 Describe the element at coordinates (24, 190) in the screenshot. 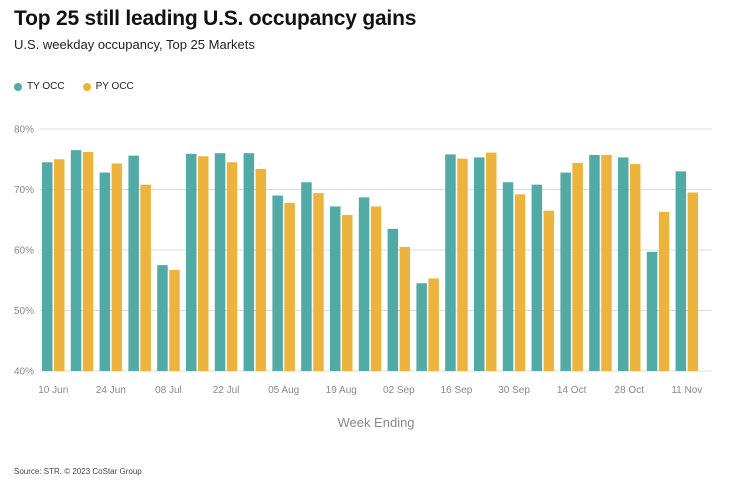

I see `y-tick-label: 70%` at that location.